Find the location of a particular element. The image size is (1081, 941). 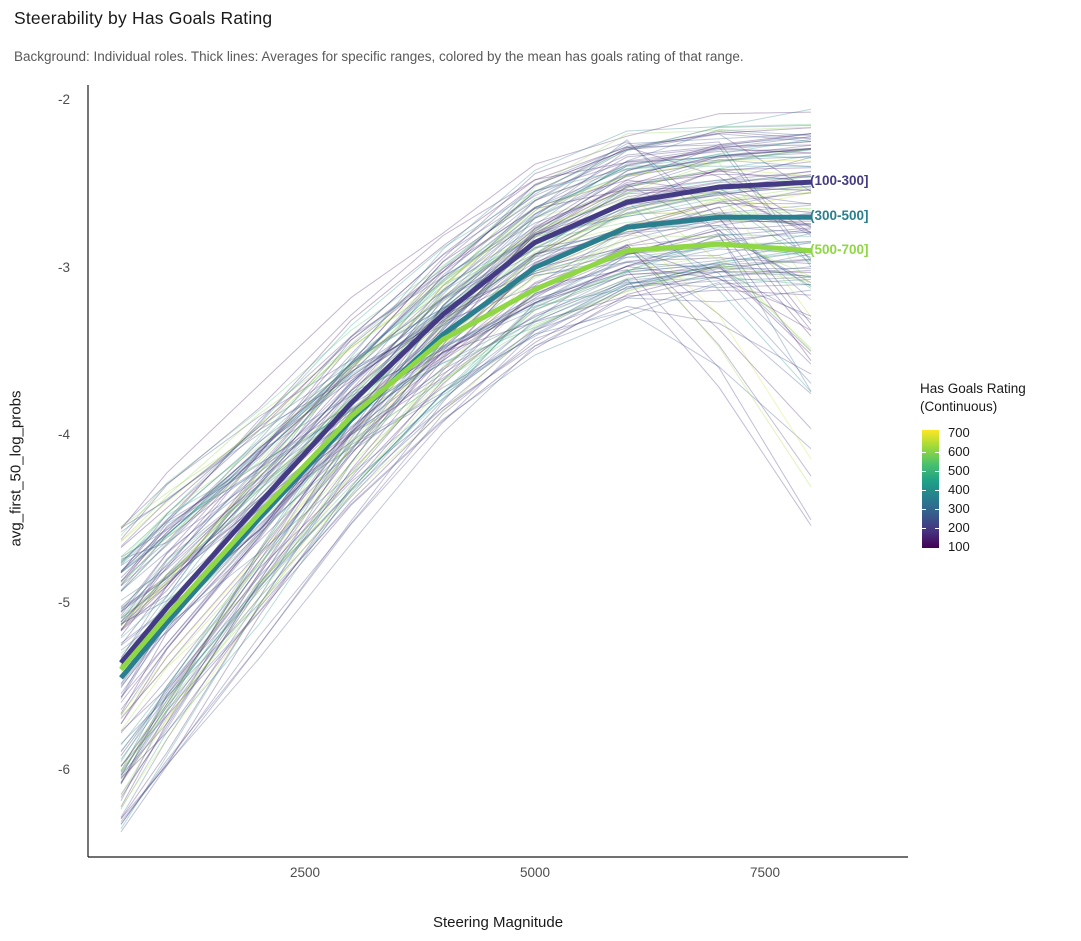

chart-title: Steerability by Has Goals Rating is located at coordinates (143, 18).